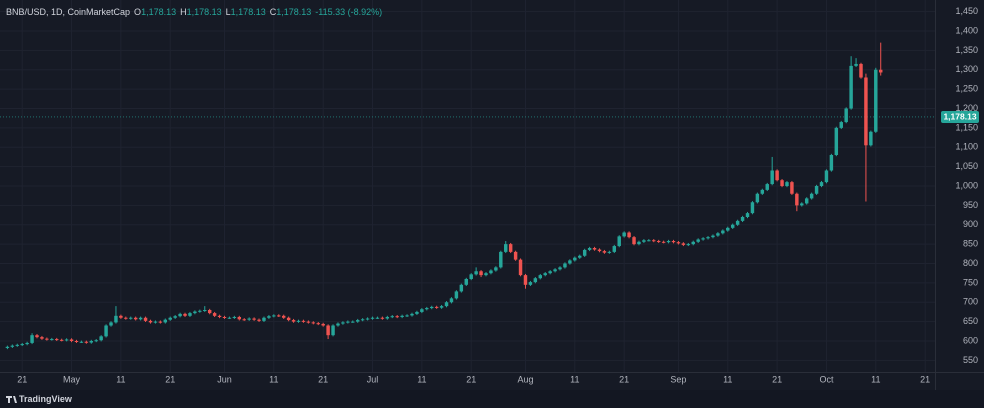 This screenshot has height=408, width=984. What do you see at coordinates (46, 399) in the screenshot?
I see `brand-name: TradingView` at bounding box center [46, 399].